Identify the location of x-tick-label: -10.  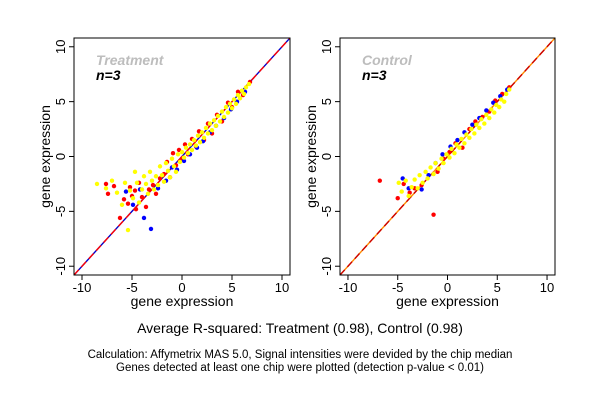
(82, 287).